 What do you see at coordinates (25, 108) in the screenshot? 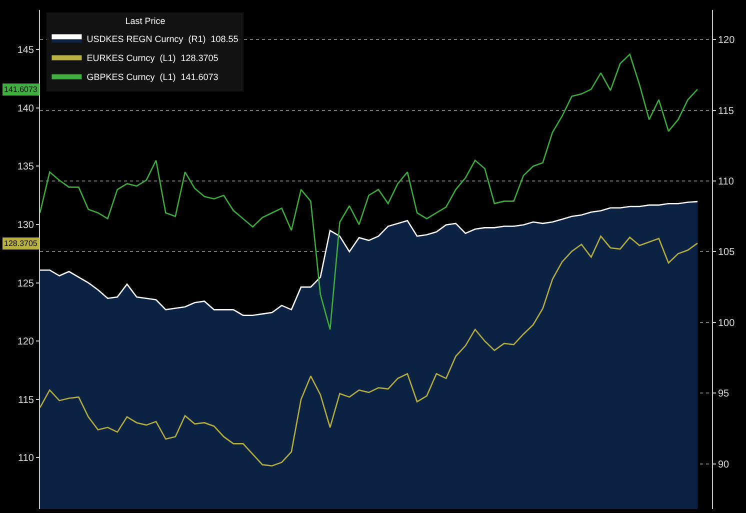
I see `y-tick-label: 140` at bounding box center [25, 108].